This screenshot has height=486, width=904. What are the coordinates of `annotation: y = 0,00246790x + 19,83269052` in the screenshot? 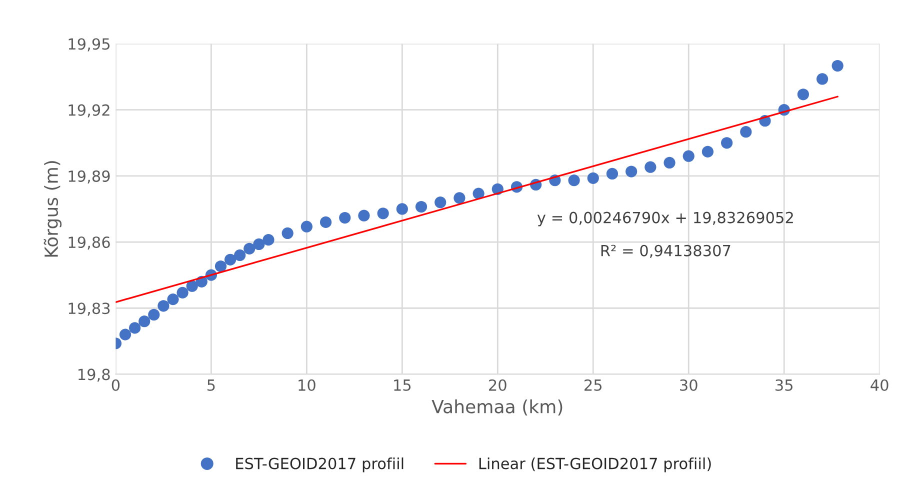 It's located at (665, 219).